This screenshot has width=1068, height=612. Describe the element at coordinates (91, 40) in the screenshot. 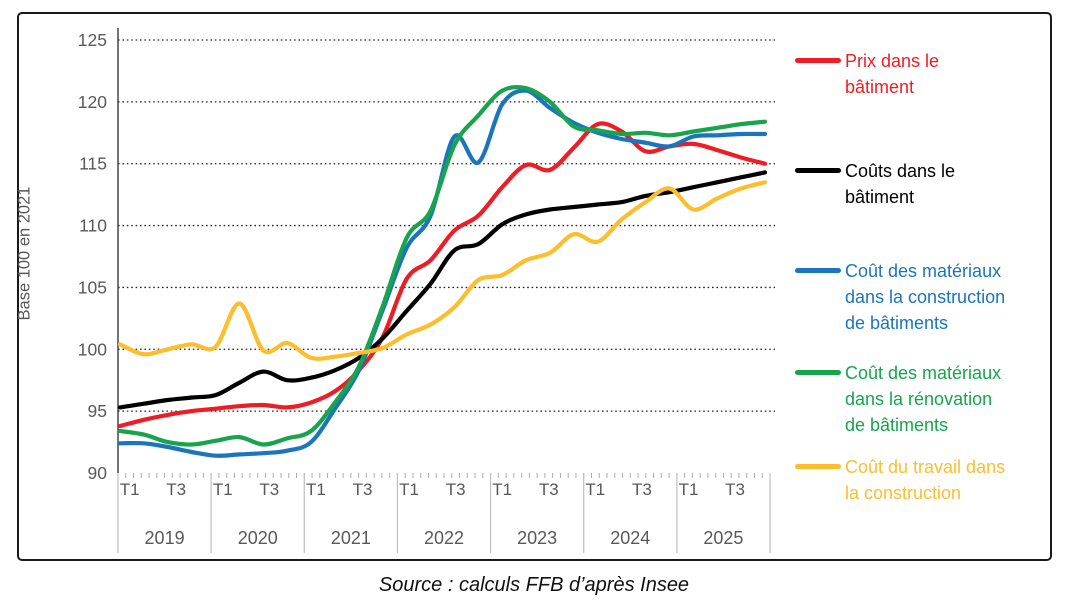

I see `y-tick-label: 125` at that location.